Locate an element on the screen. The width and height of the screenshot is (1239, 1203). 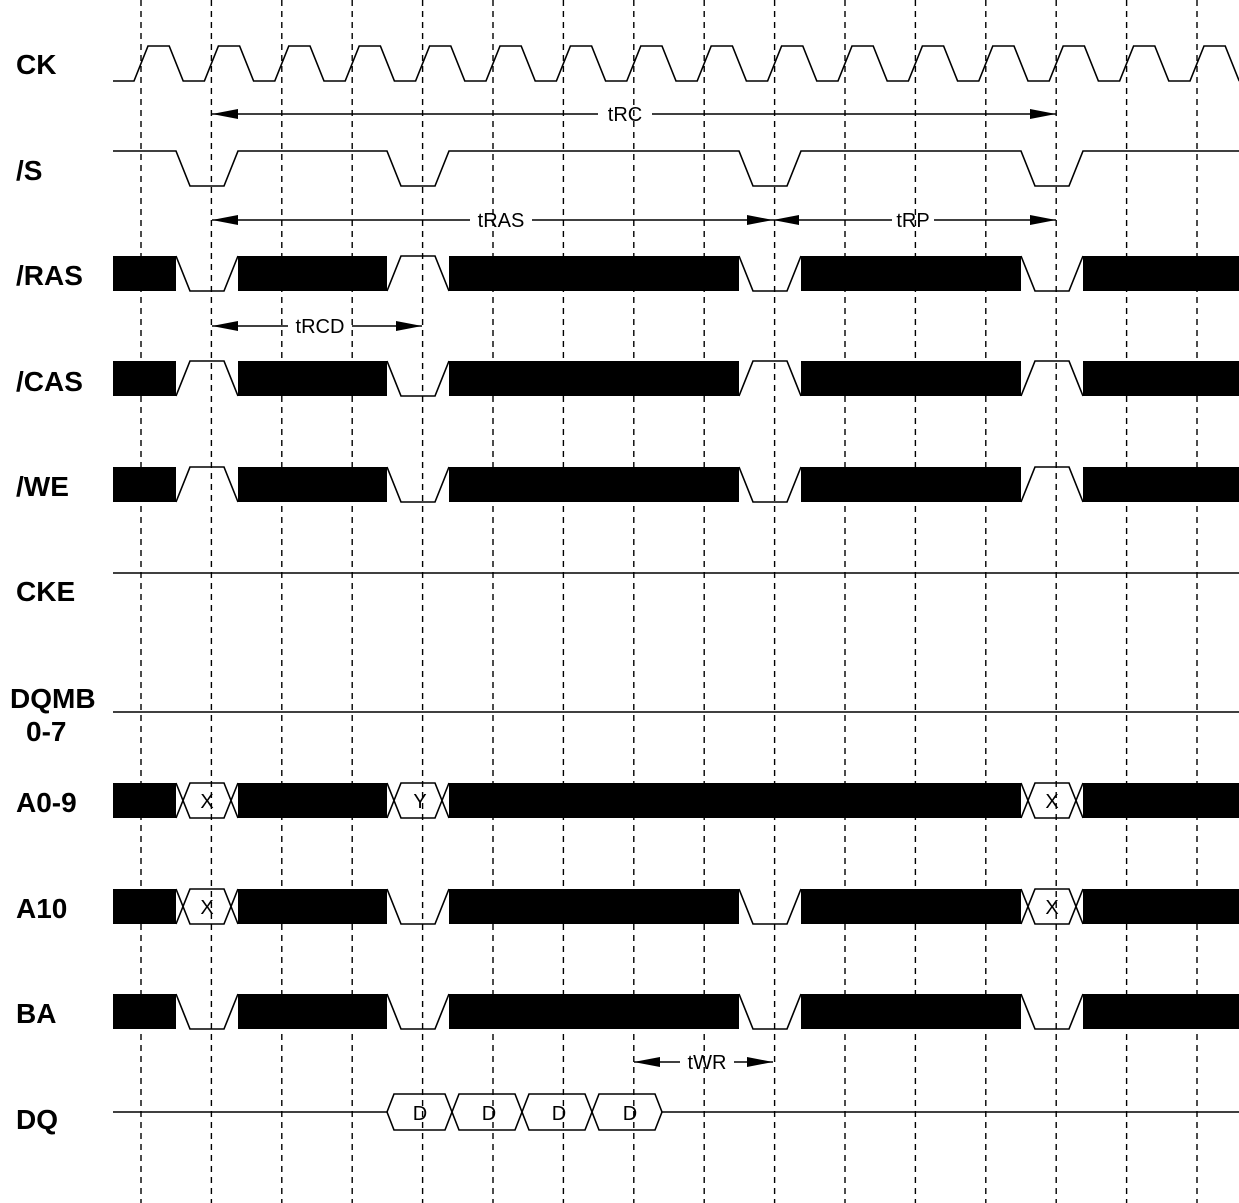
signal-label-ras: /RAS is located at coordinates (49, 275).